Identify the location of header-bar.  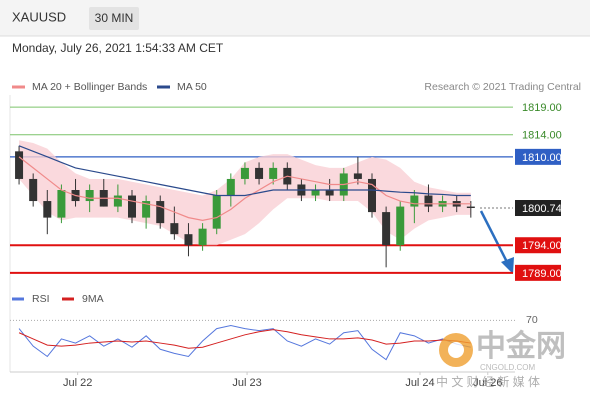
(295, 18).